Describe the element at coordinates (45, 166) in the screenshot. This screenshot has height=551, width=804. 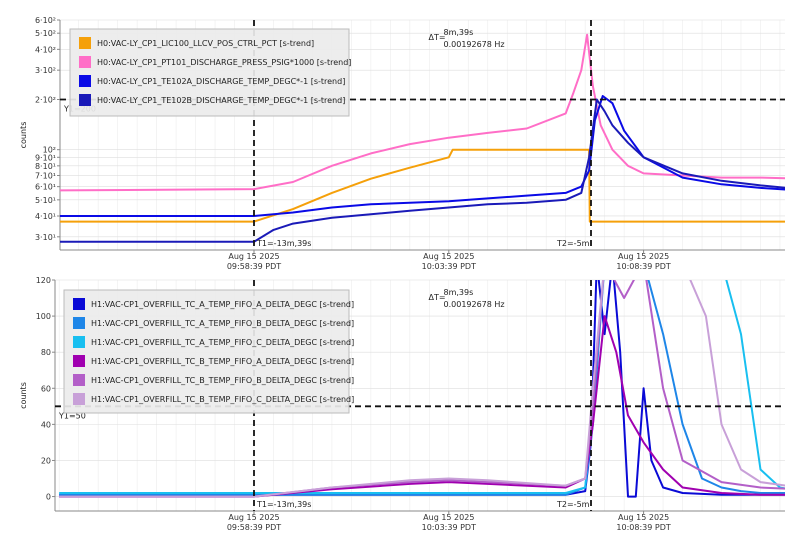
I see `y-tick-label: 8·10¹` at that location.